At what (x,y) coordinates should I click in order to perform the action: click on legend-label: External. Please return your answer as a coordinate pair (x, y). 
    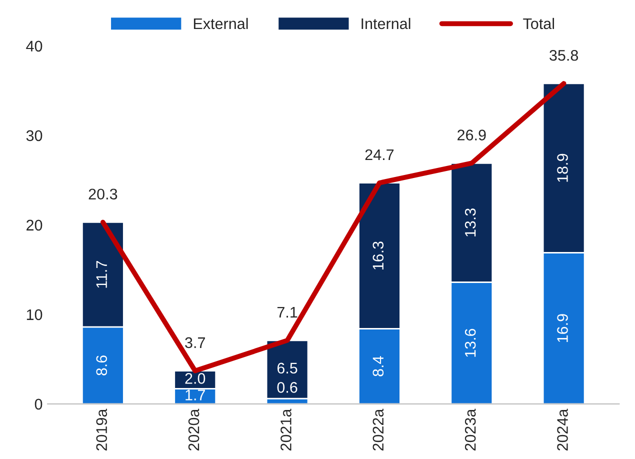
    Looking at the image, I should click on (221, 24).